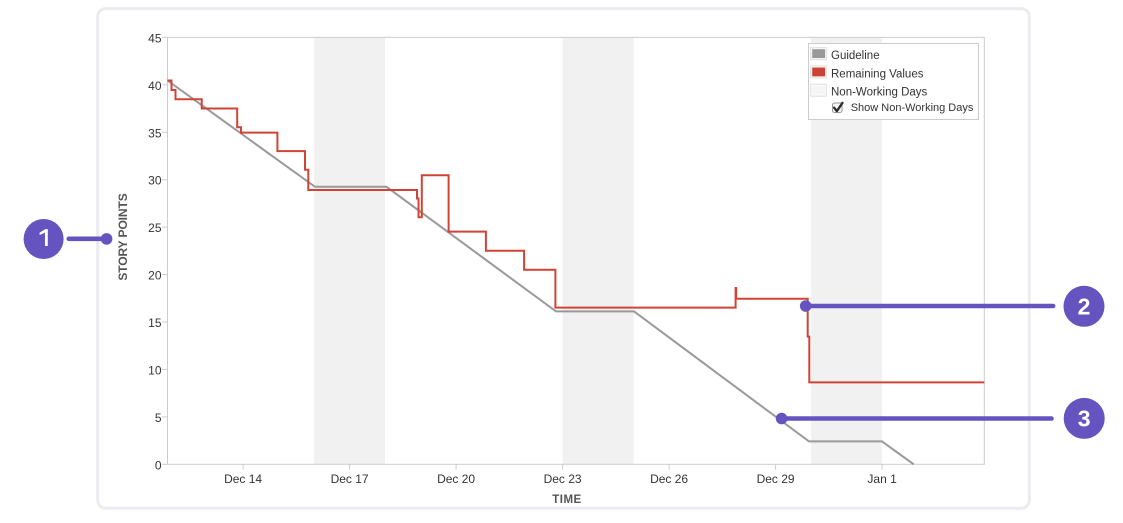 This screenshot has width=1123, height=523. Describe the element at coordinates (566, 500) in the screenshot. I see `svg-text: TIME` at that location.